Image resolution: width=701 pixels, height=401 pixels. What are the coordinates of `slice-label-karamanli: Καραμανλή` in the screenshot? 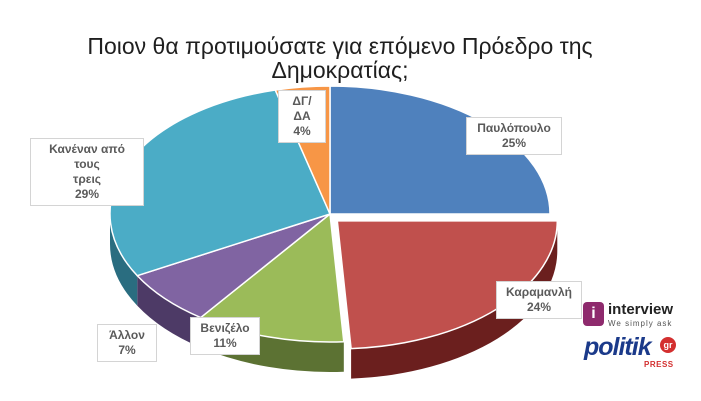 It's located at (539, 292).